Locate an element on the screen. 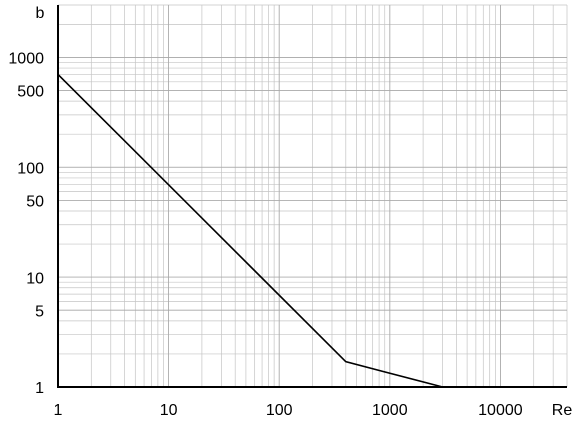  x-tick-label: 1 is located at coordinates (58, 410).